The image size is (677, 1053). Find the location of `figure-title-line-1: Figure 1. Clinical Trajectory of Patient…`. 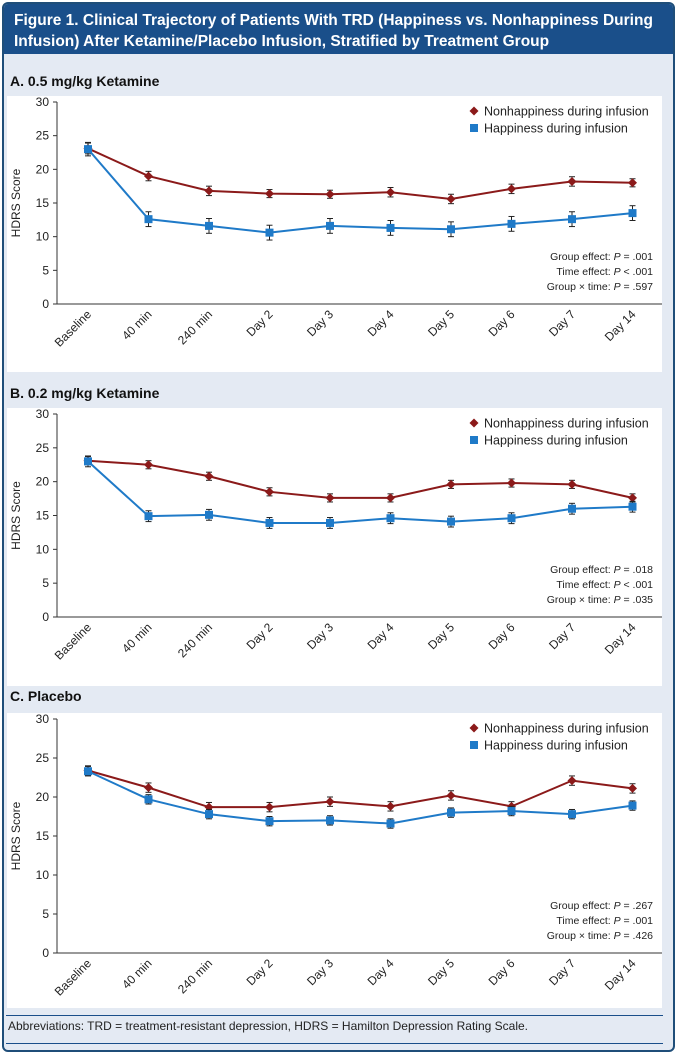

figure-title-line-1: Figure 1. Clinical Trajectory of Patient… is located at coordinates (333, 20).